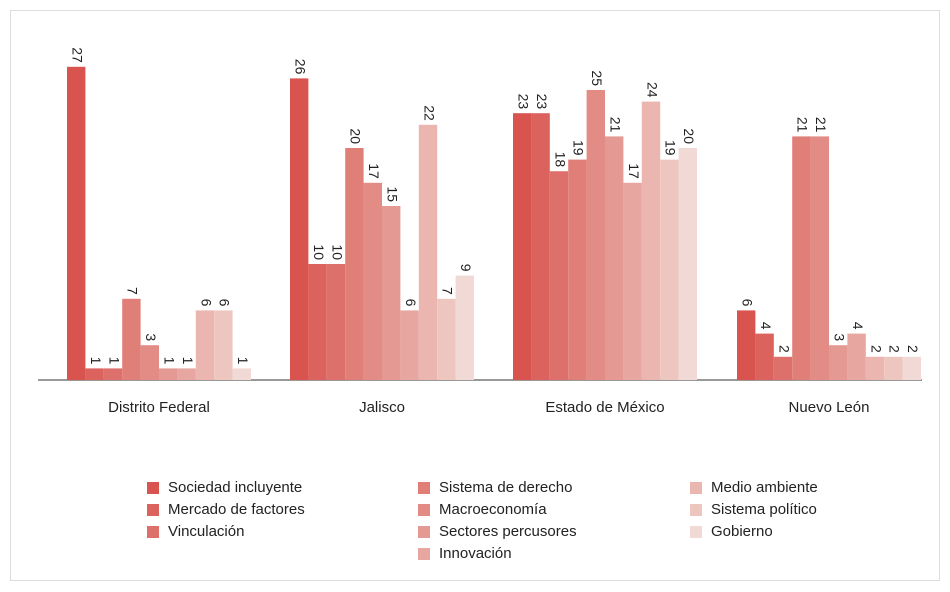 This screenshot has height=592, width=950. What do you see at coordinates (235, 487) in the screenshot?
I see `legend-label: Sociedad incluyente` at bounding box center [235, 487].